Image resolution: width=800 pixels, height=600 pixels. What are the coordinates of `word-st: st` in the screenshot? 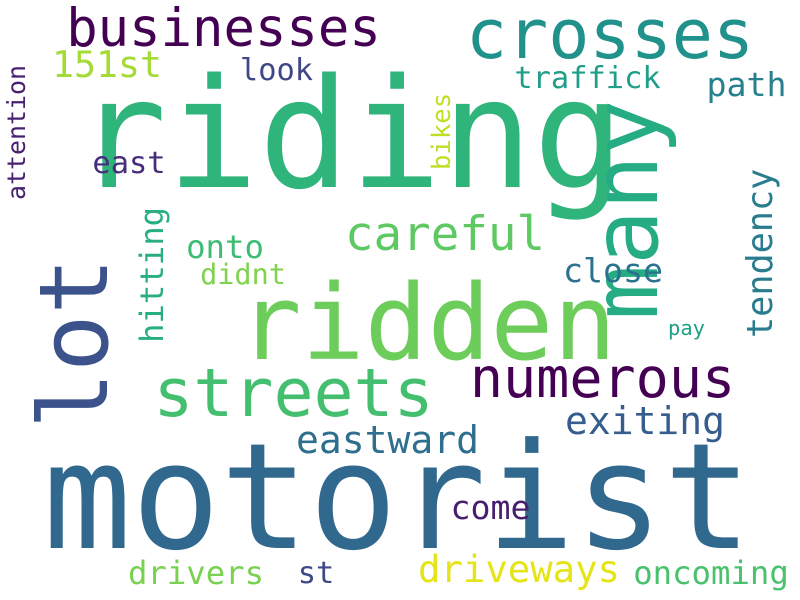 It's located at (316, 573).